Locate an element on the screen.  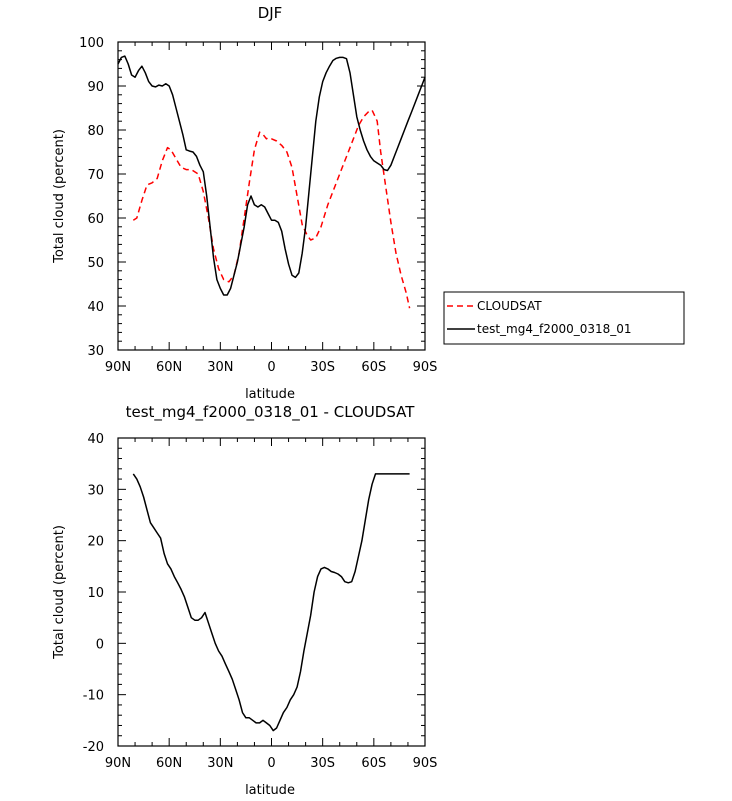
legend: CLOUDSAT test_mg4_f2000_0318_01 is located at coordinates (564, 318).